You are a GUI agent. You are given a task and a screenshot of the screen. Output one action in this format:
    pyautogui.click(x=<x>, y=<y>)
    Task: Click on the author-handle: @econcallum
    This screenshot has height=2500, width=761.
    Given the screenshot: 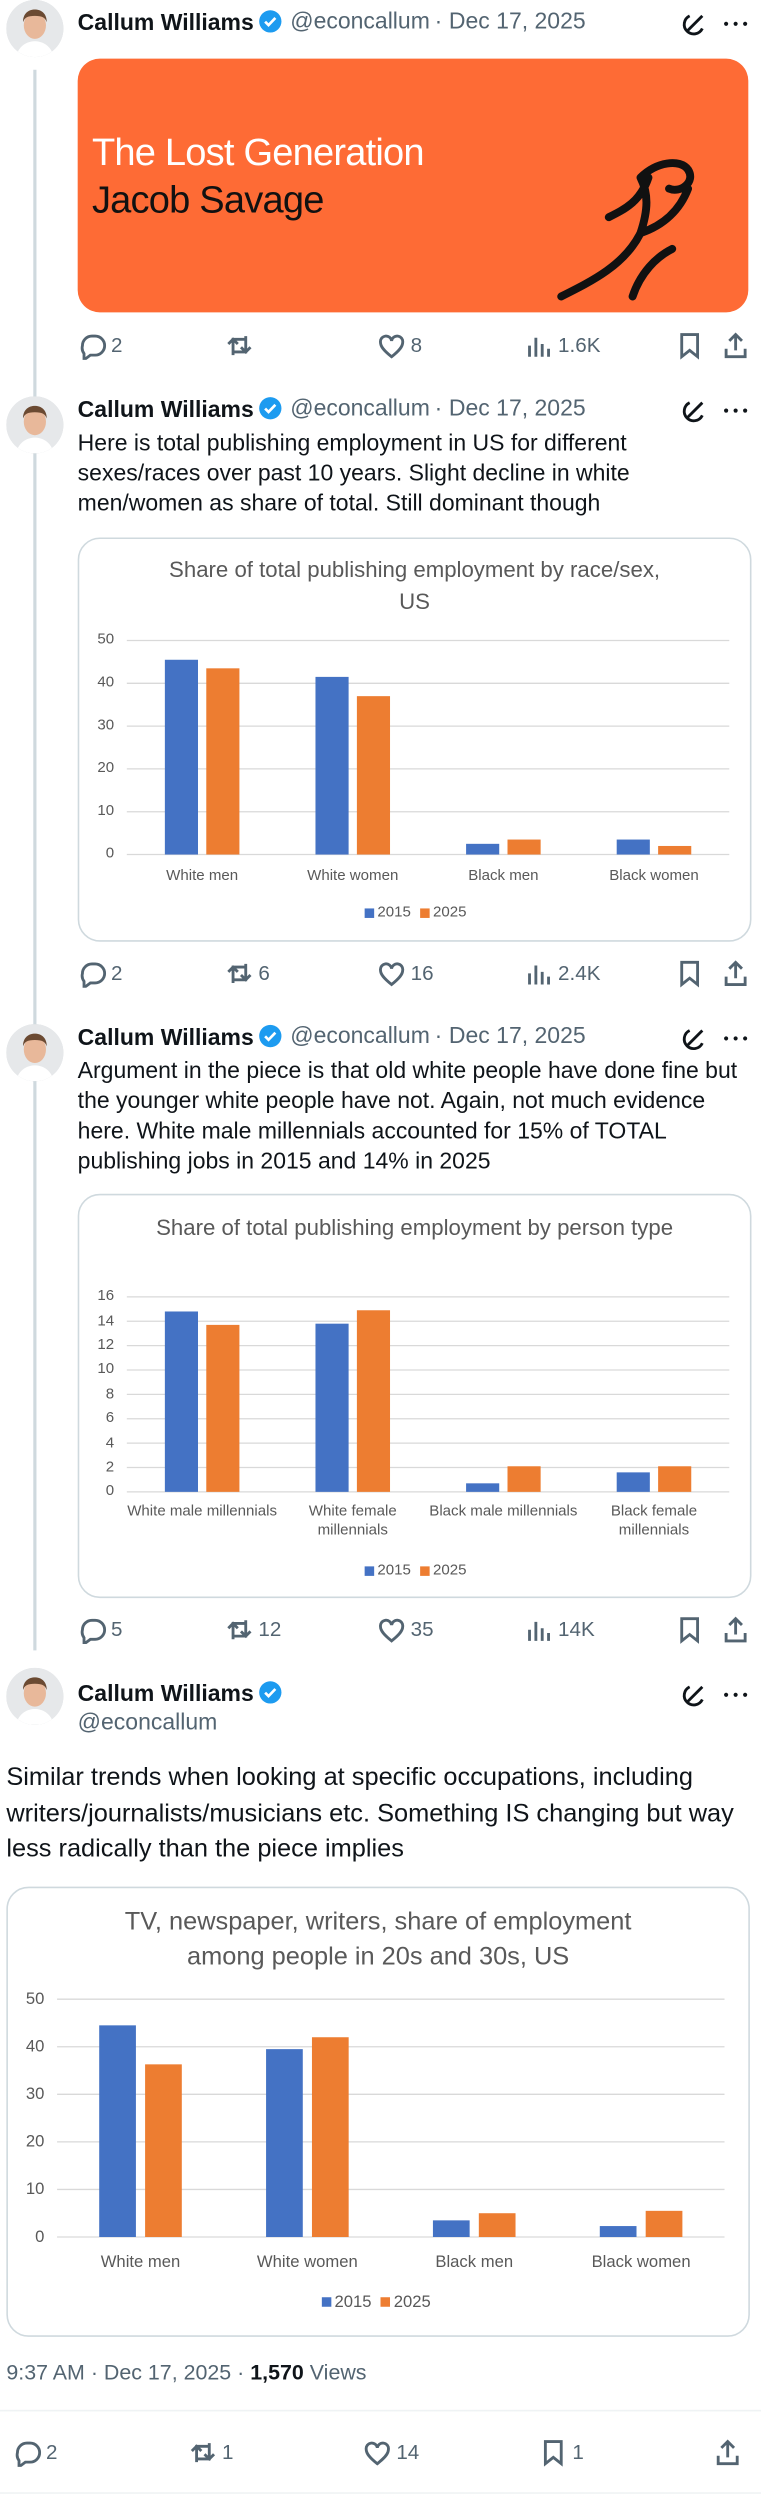 What is the action you would take?
    pyautogui.click(x=360, y=1037)
    